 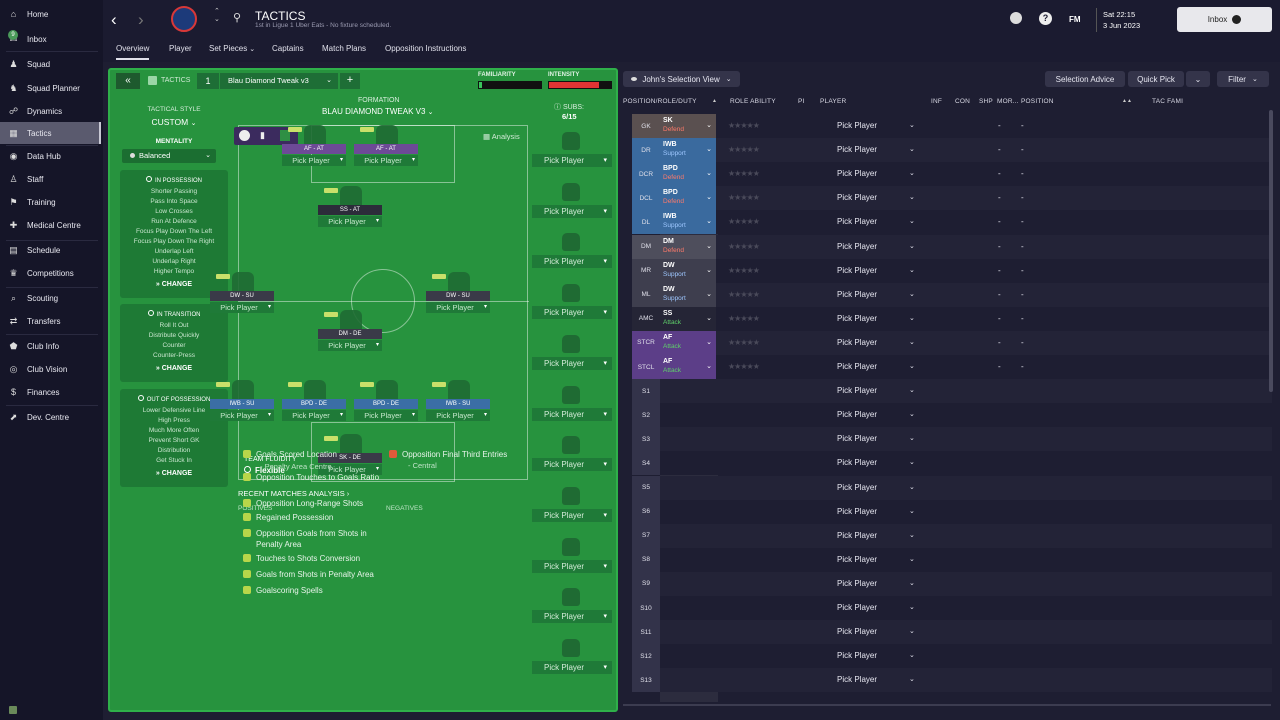 I want to click on collapse-button: «, so click(x=128, y=81).